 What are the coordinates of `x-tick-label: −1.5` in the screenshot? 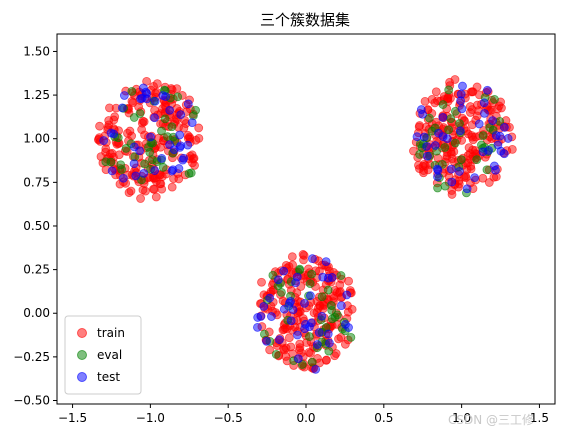 It's located at (72, 418).